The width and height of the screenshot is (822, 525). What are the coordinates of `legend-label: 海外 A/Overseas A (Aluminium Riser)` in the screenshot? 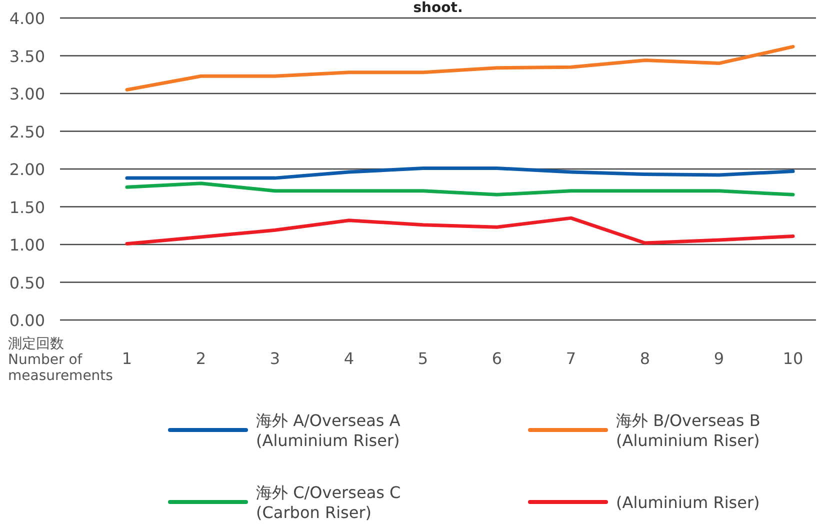 It's located at (328, 430).